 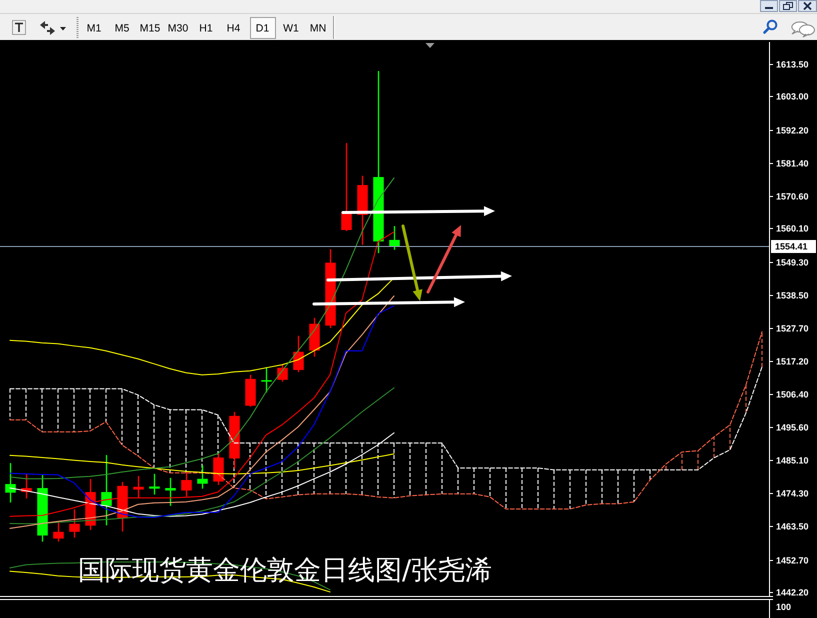 What do you see at coordinates (792, 263) in the screenshot?
I see `y-tick-label: 1549.30` at bounding box center [792, 263].